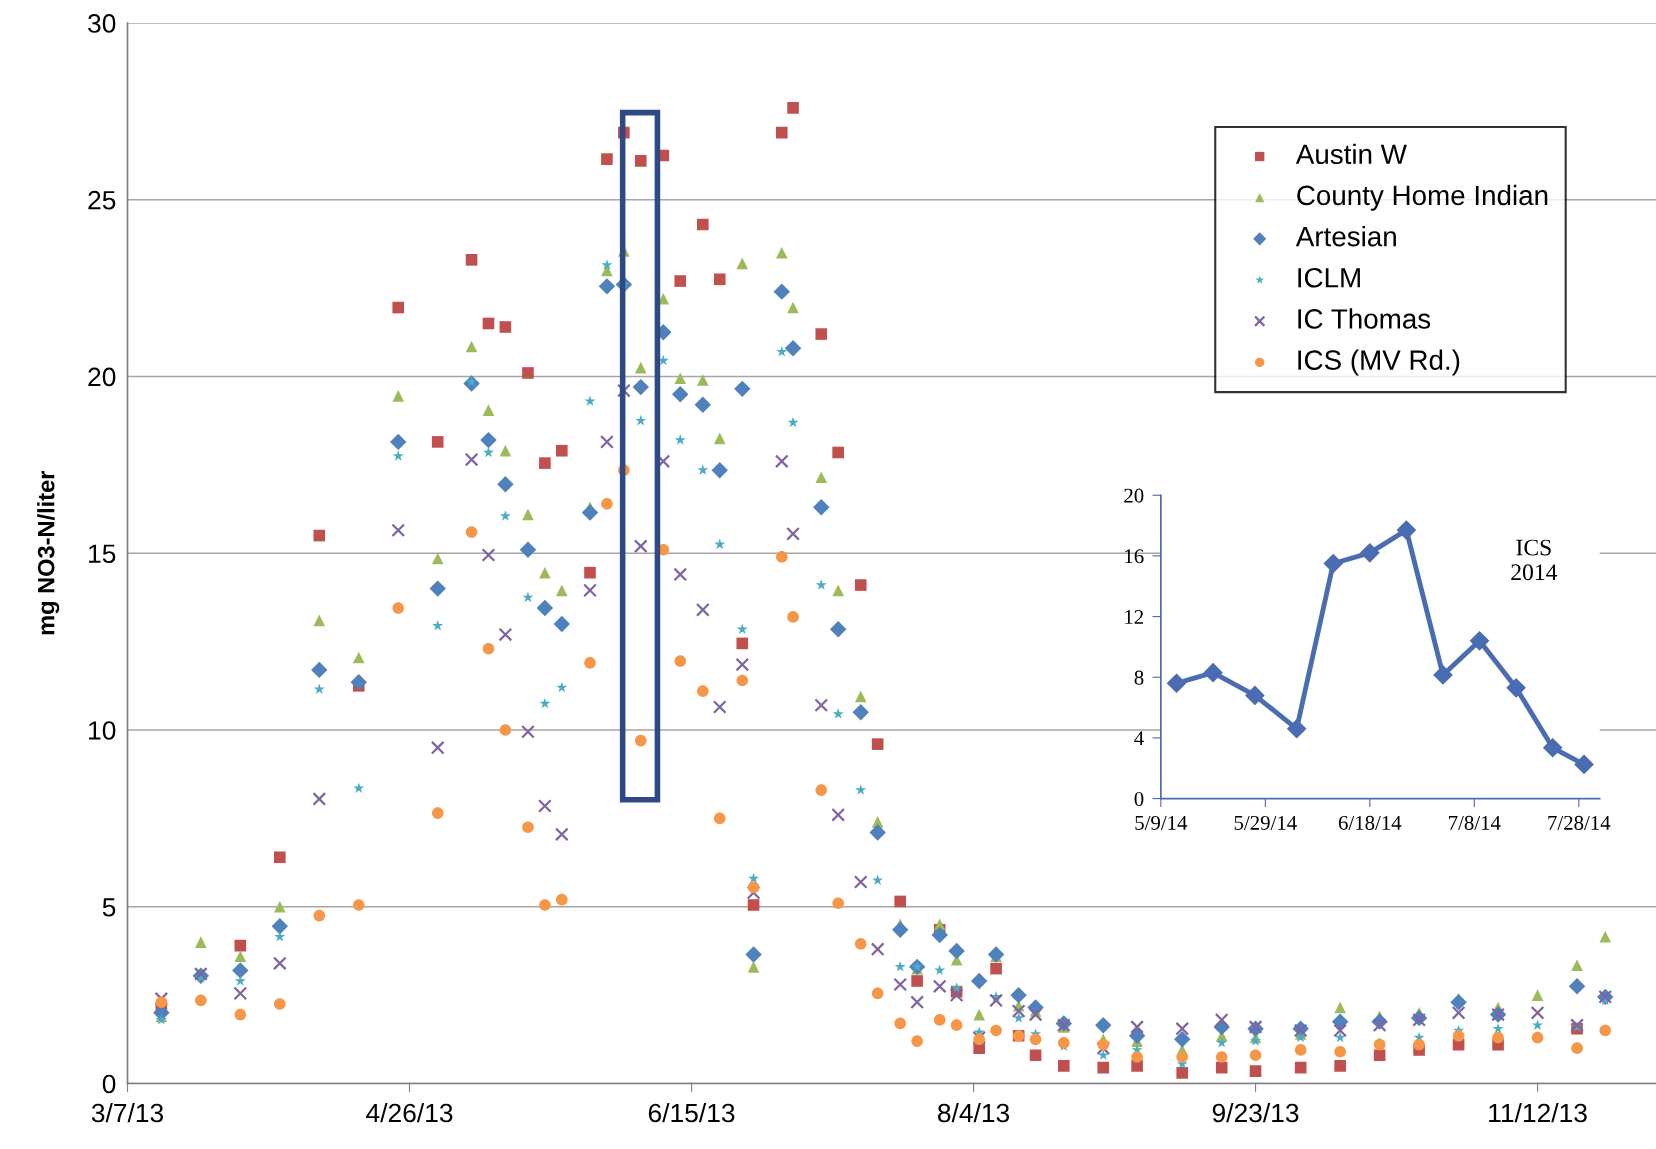 The image size is (1656, 1149). I want to click on x-tick-label: 6/18/14, so click(1370, 822).